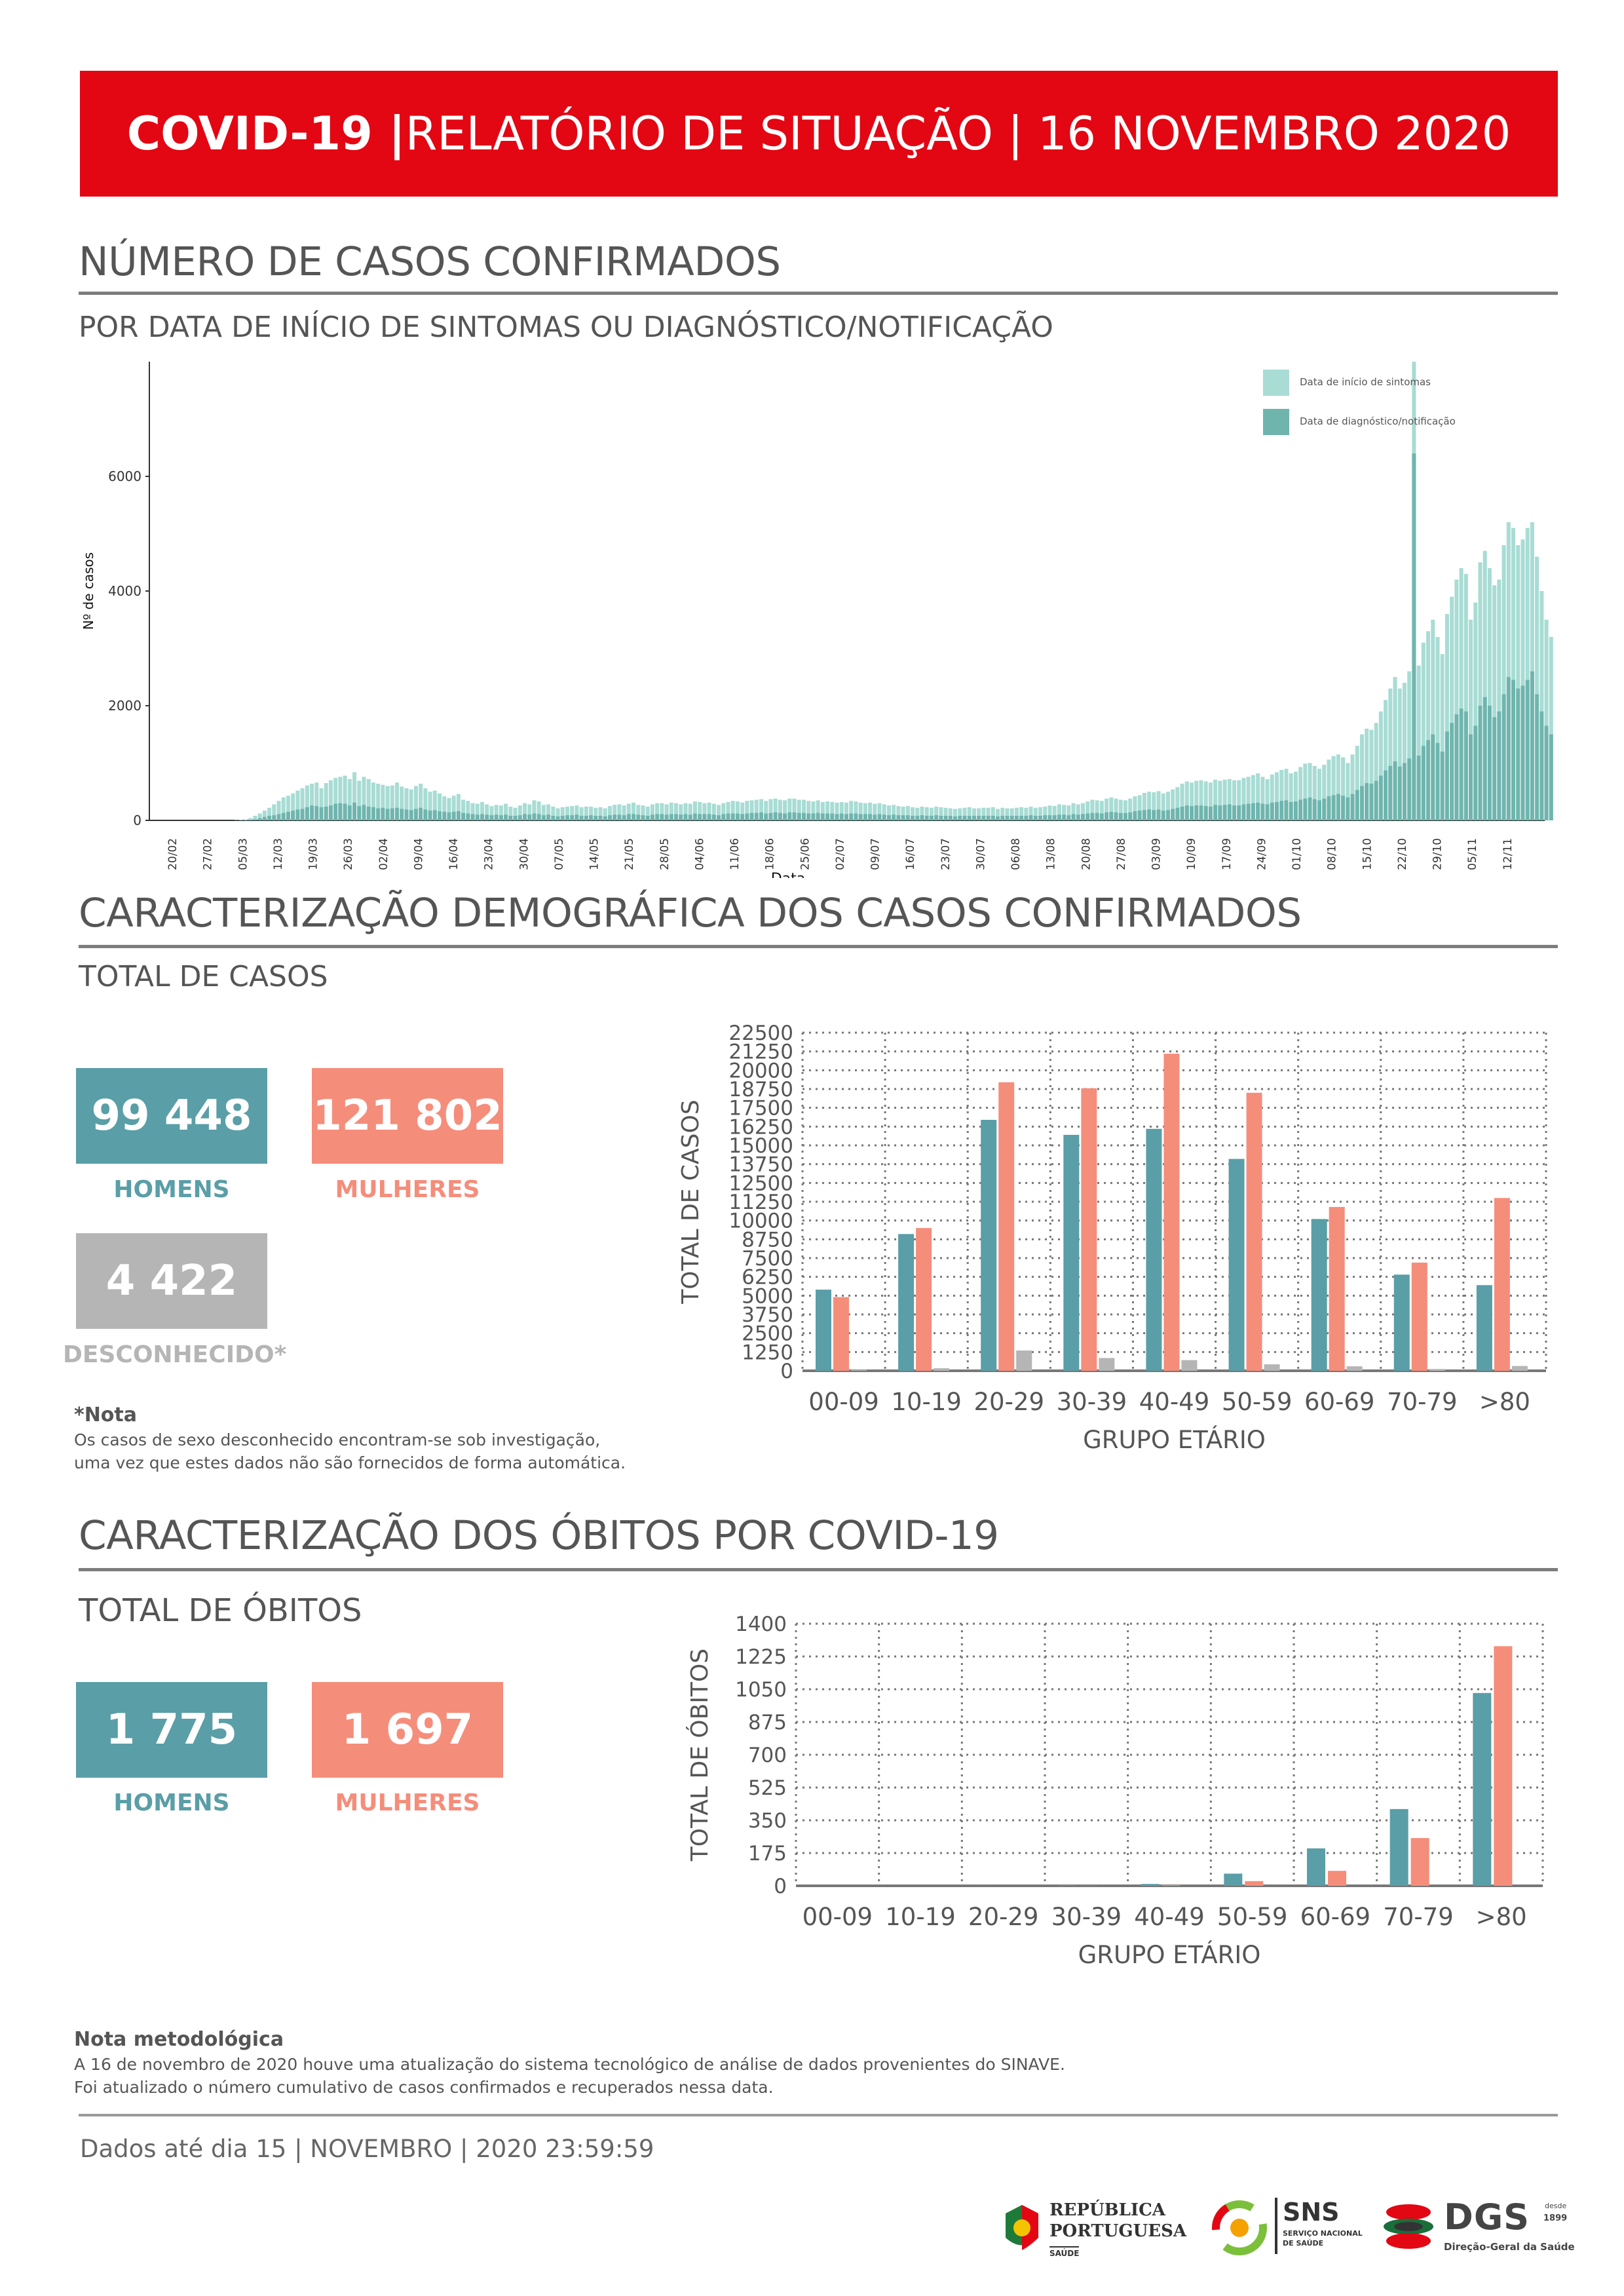 The height and width of the screenshot is (2296, 1624). I want to click on x-tick-label: 15/10, so click(1367, 854).